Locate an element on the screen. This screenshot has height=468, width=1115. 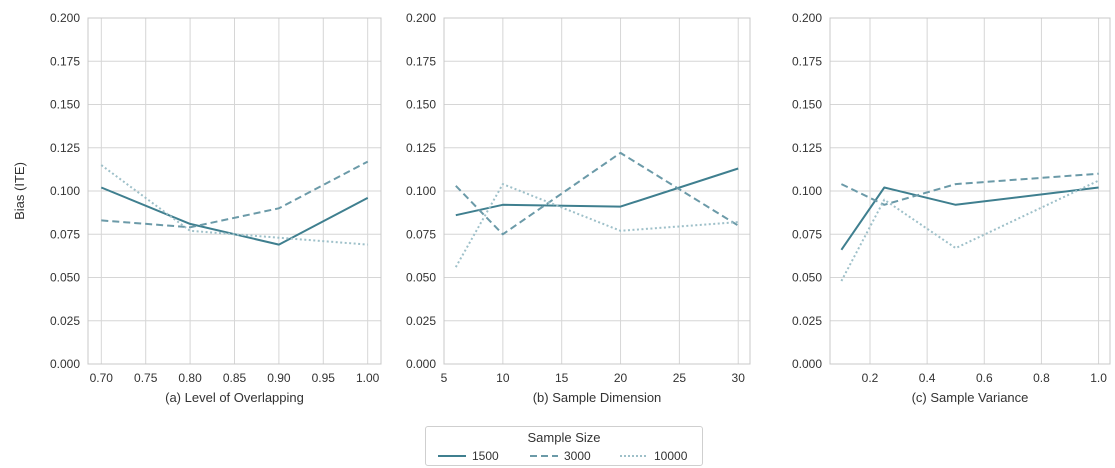
x-tick-label: 0.6 is located at coordinates (984, 378).